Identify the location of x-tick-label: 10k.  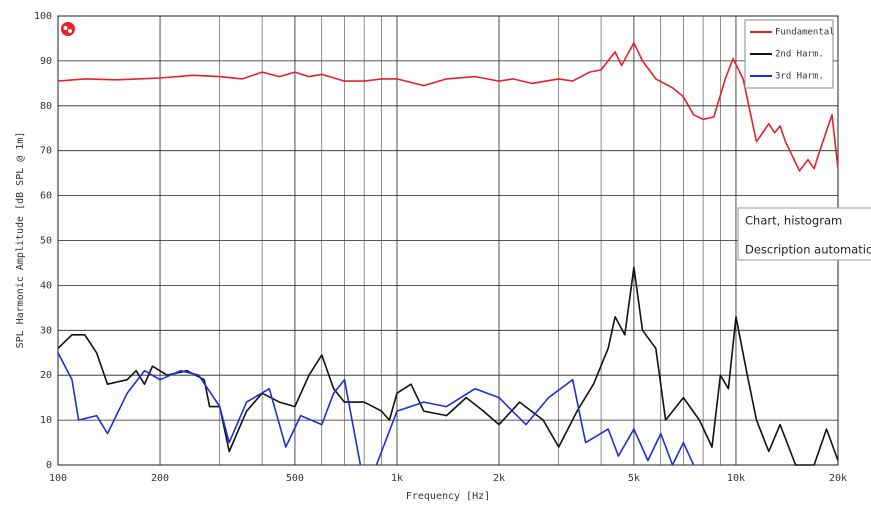
(736, 478).